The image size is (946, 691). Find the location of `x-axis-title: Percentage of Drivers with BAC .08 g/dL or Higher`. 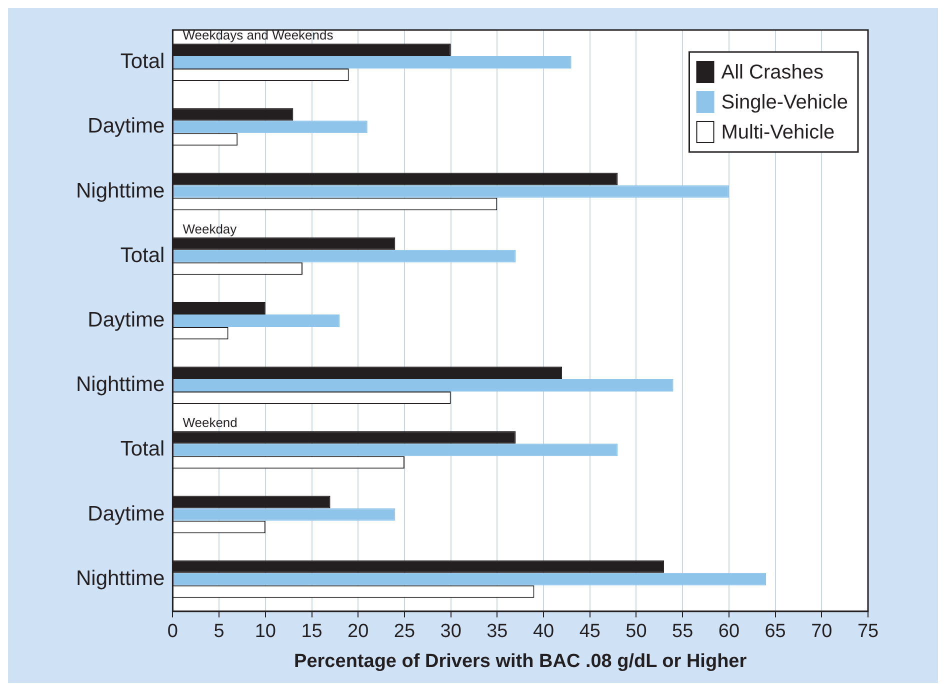

x-axis-title: Percentage of Drivers with BAC .08 g/dL or Higher is located at coordinates (521, 661).